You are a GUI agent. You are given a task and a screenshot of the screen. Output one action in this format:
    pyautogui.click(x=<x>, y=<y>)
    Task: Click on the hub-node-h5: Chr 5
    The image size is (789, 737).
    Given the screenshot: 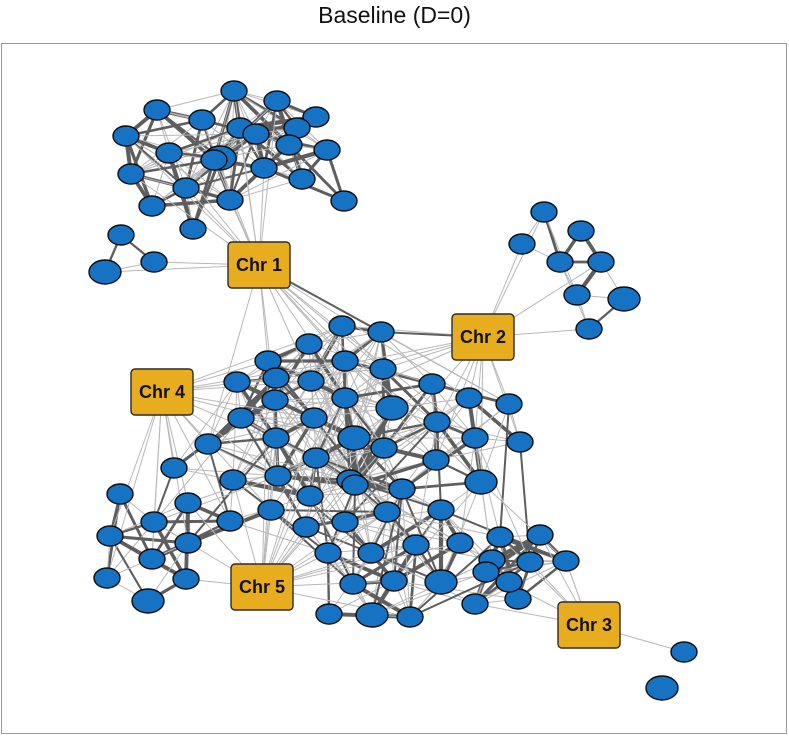 What is the action you would take?
    pyautogui.click(x=262, y=587)
    